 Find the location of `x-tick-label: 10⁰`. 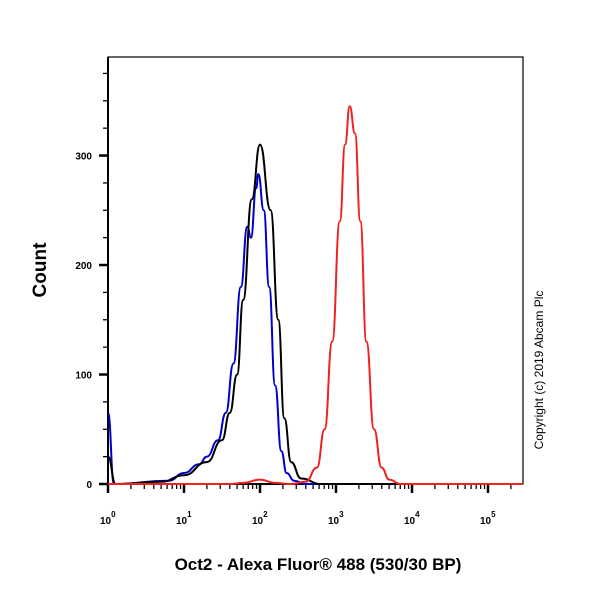

x-tick-label: 10⁰ is located at coordinates (108, 518).